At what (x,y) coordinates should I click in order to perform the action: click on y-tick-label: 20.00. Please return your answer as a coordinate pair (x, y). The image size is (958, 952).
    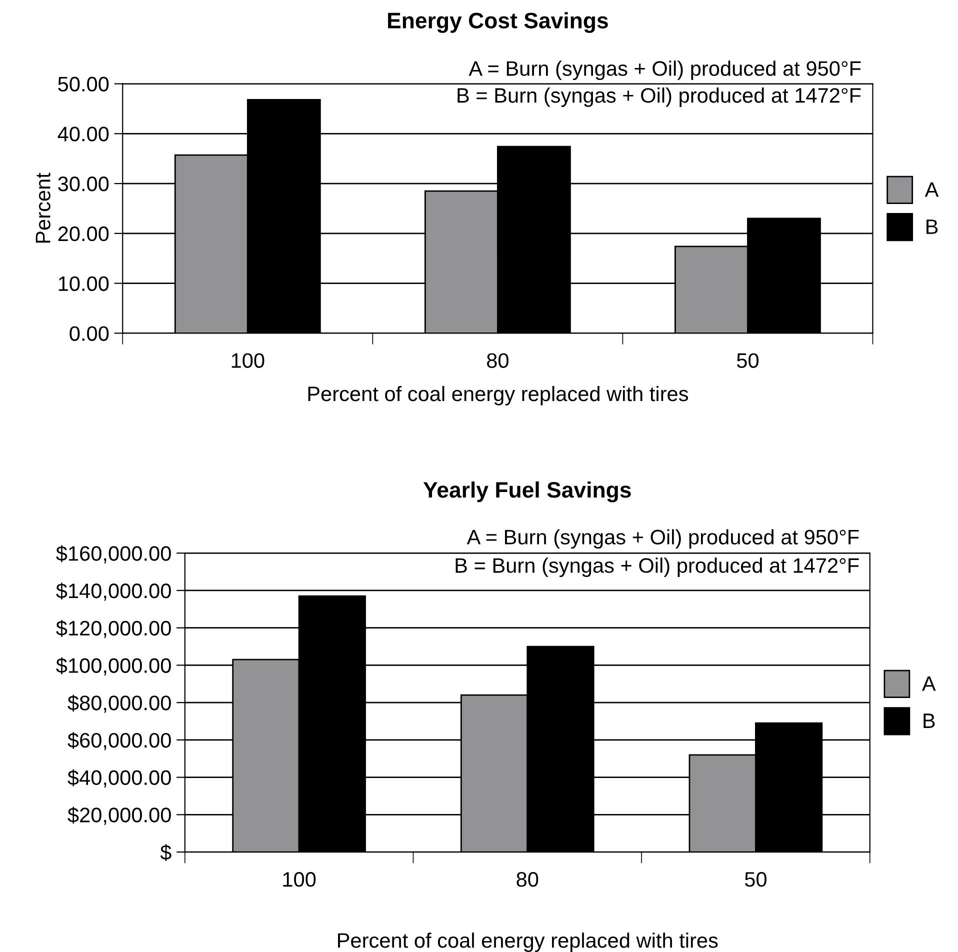
    Looking at the image, I should click on (83, 234).